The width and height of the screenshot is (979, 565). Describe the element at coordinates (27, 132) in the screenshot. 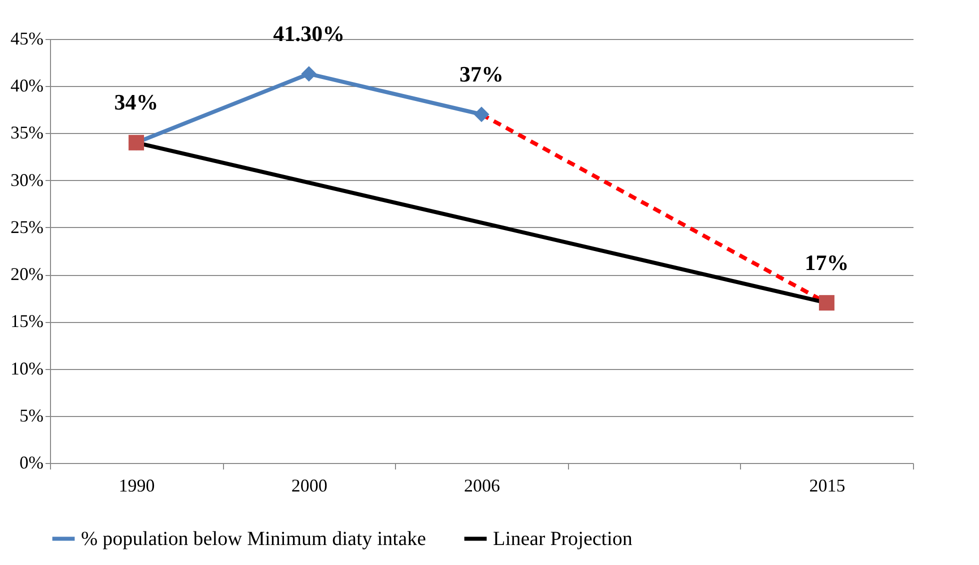

I see `y-tick-label: 35%` at that location.